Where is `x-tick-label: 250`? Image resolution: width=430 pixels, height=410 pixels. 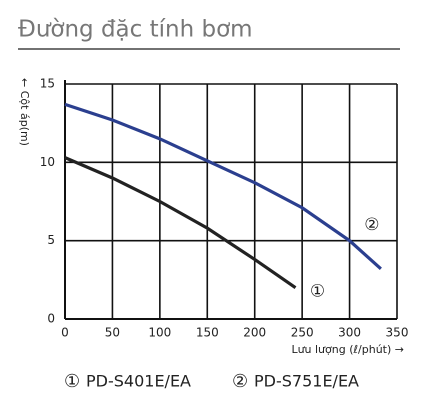
x-tick-label: 250 is located at coordinates (302, 333).